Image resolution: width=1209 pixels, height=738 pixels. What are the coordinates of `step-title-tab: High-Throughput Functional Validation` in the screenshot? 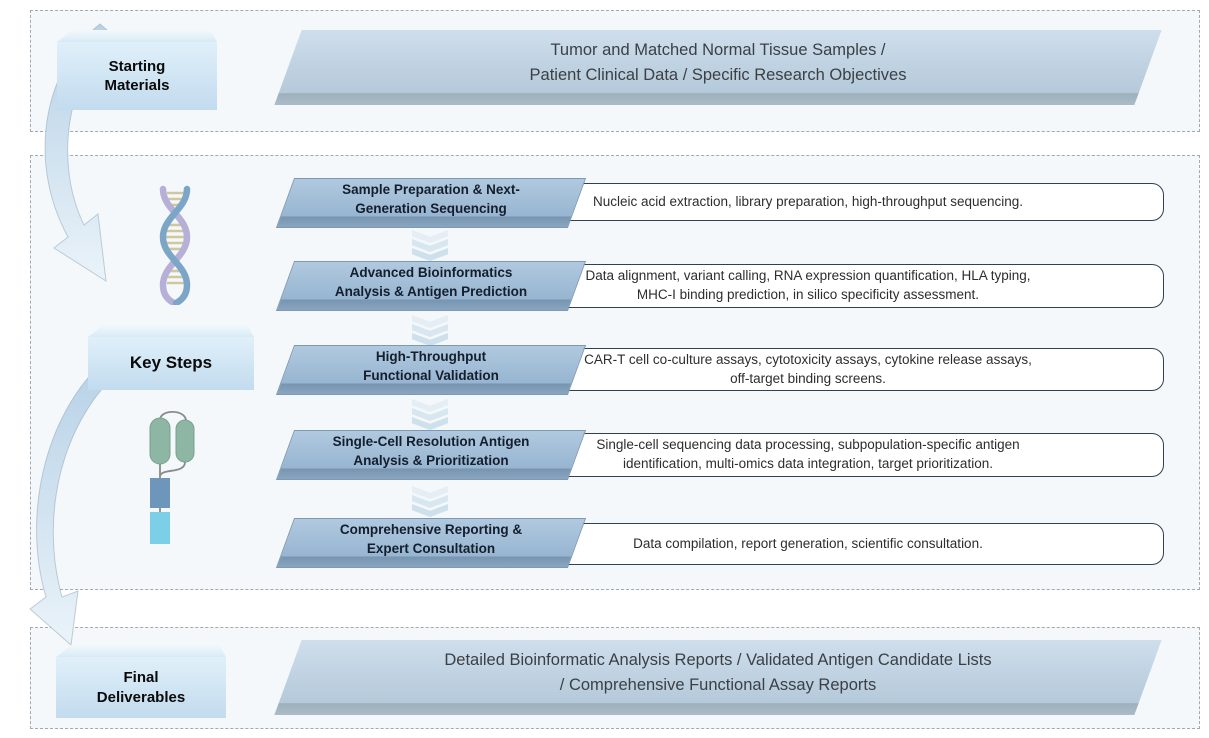 It's located at (431, 370).